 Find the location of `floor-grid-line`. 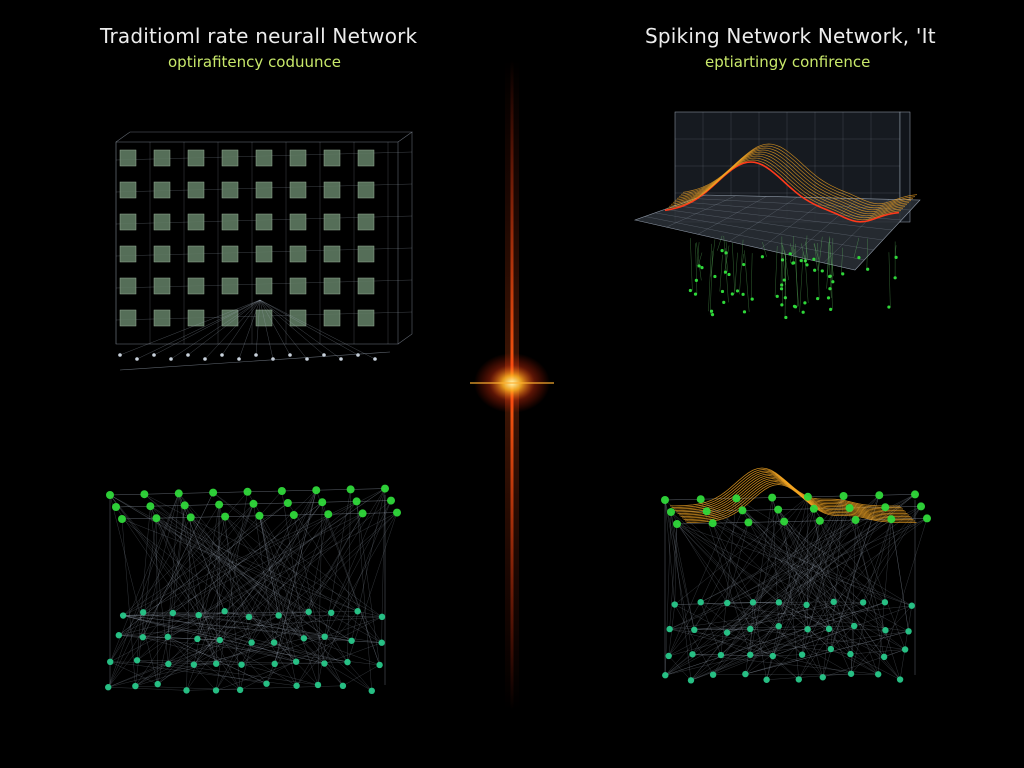

floor-grid-line is located at coordinates (754, 238).